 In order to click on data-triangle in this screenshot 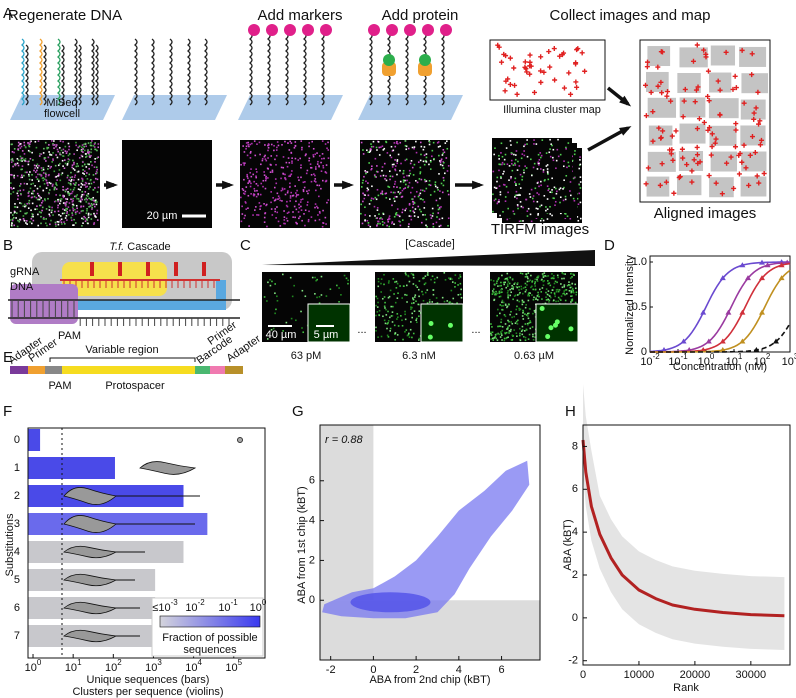, I will do `click(767, 265)`.